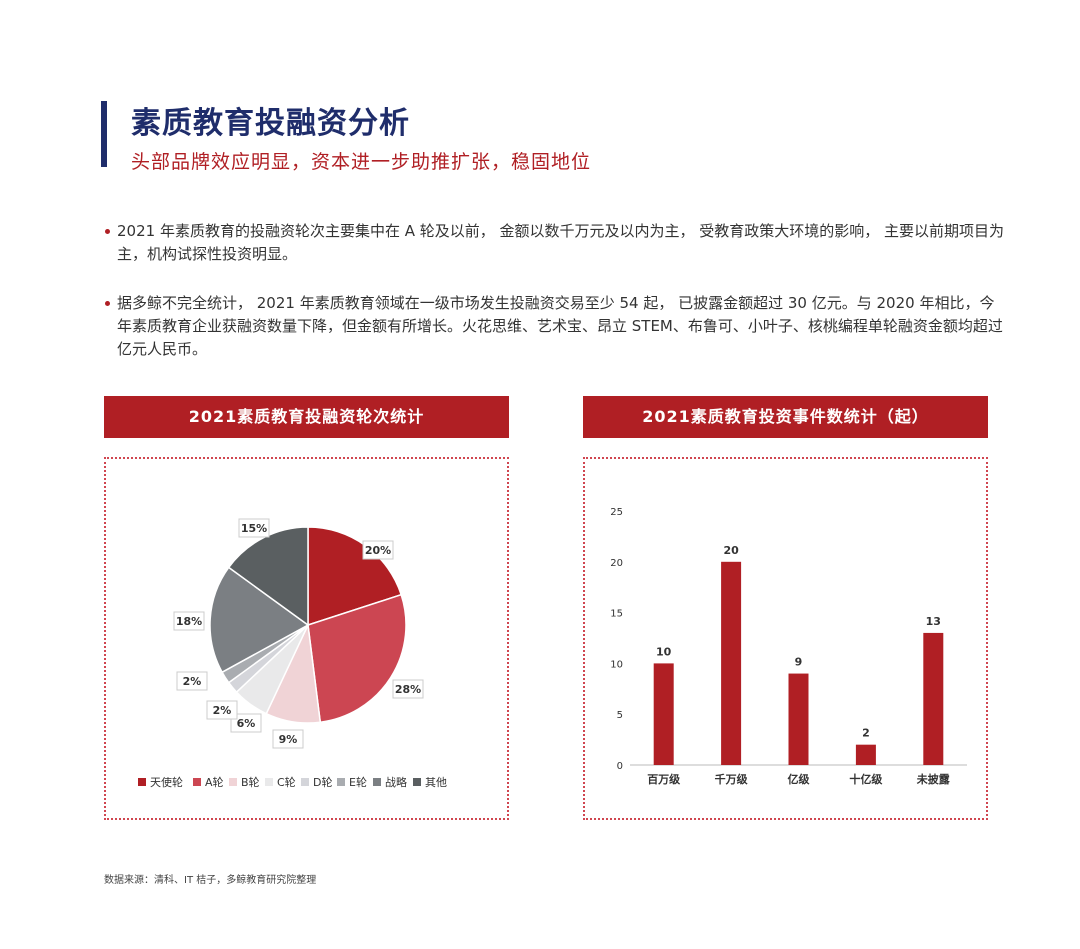 This screenshot has height=949, width=1080. I want to click on x-tick-label: 百万级, so click(664, 779).